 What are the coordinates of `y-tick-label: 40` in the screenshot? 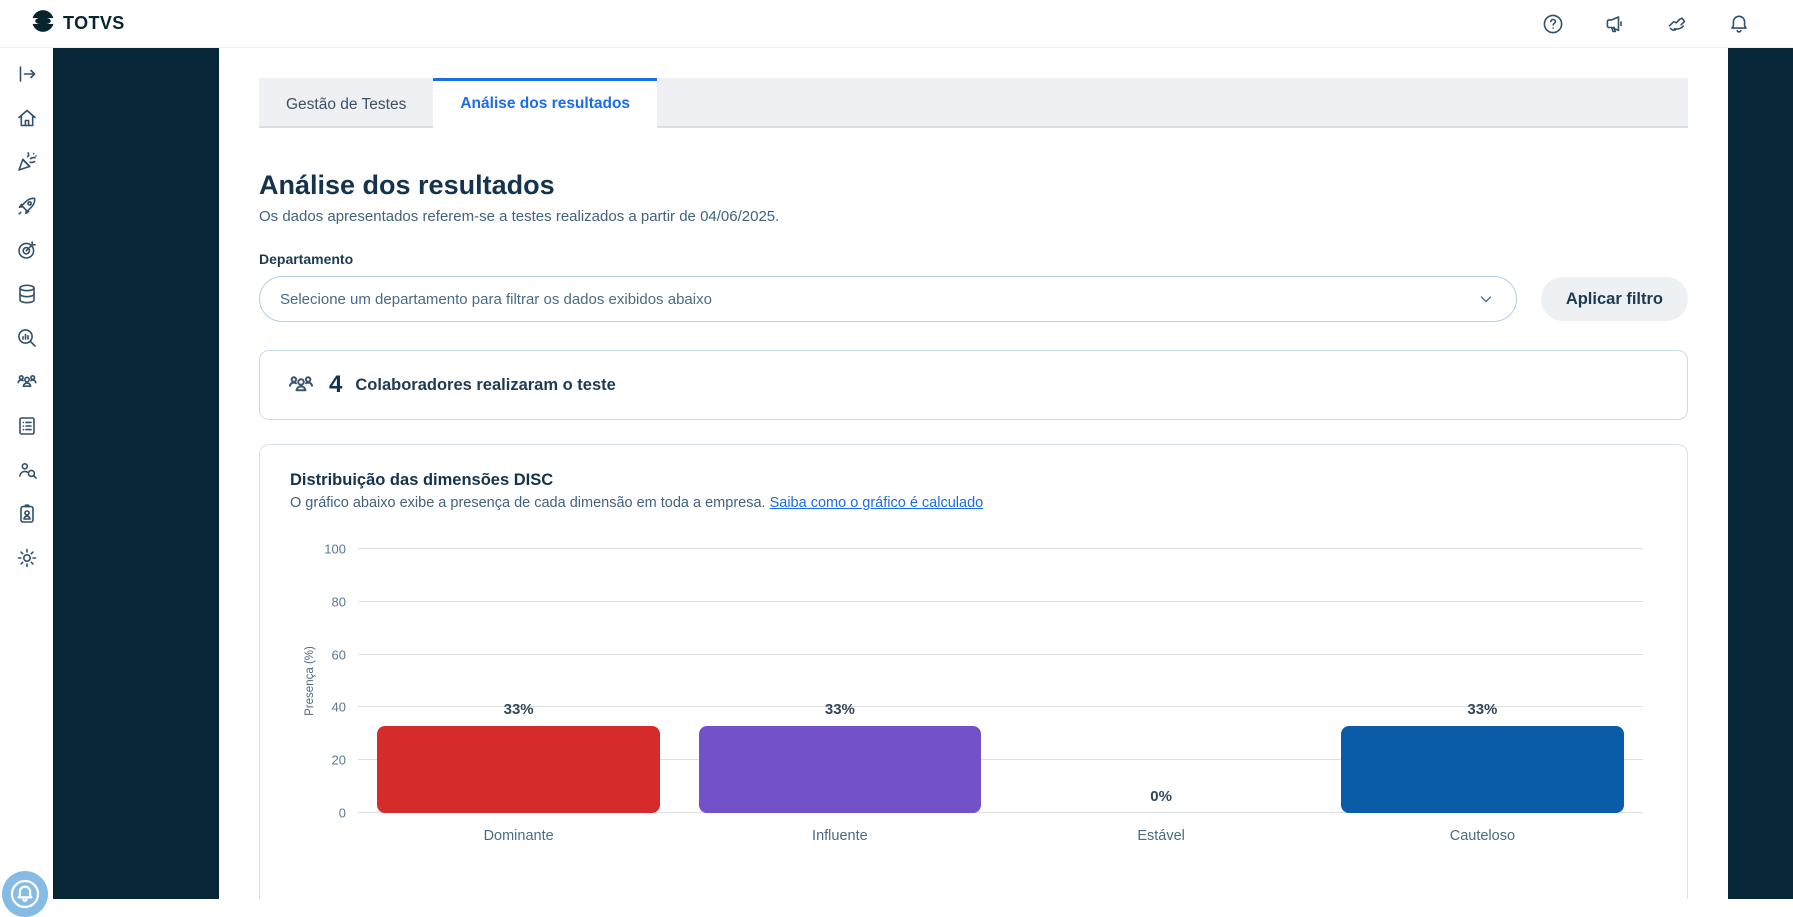 It's located at (338, 707).